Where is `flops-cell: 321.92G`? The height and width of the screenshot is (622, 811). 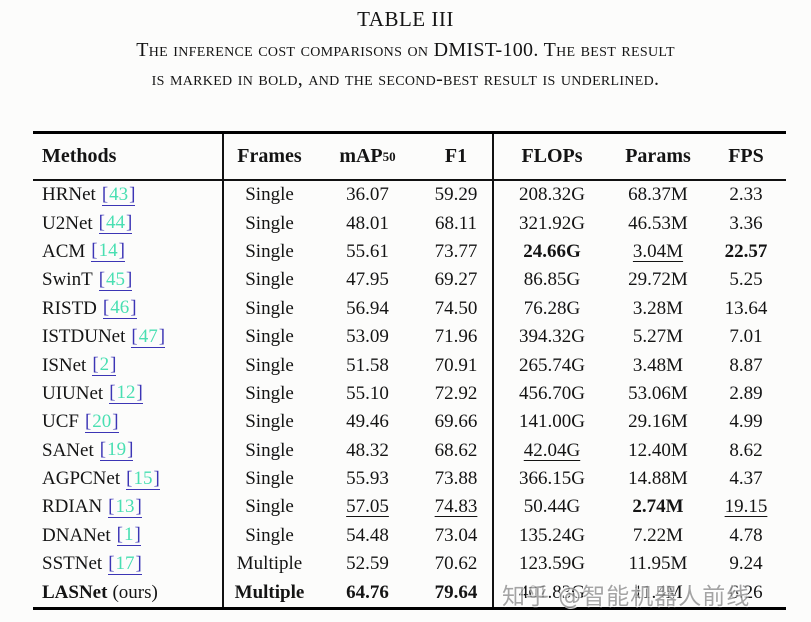 flops-cell: 321.92G is located at coordinates (551, 223).